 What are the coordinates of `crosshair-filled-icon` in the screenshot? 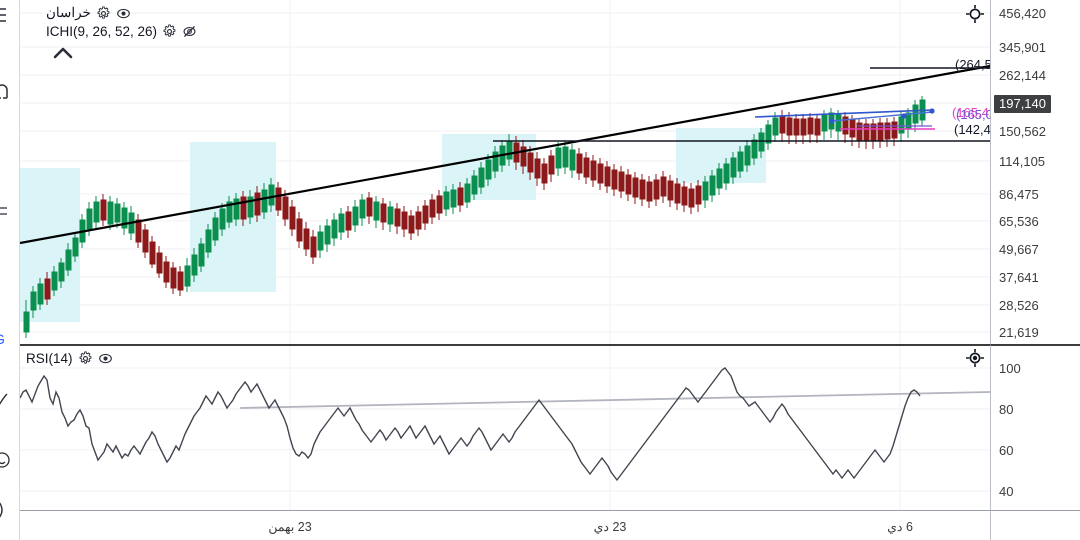 It's located at (975, 358).